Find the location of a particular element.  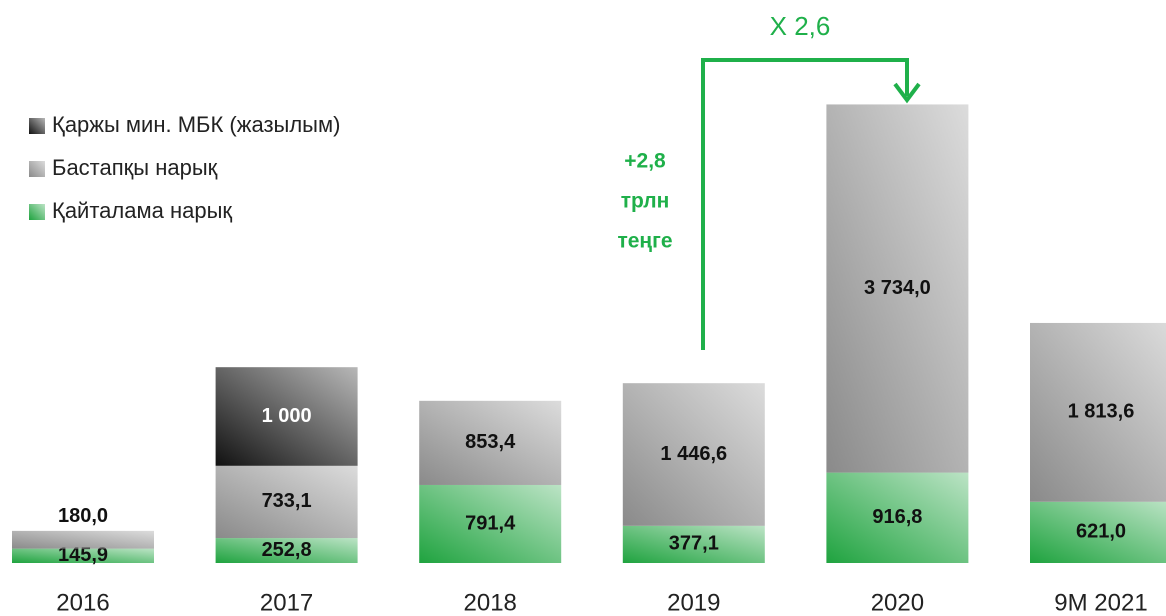

value-label: 252,8 is located at coordinates (287, 550).